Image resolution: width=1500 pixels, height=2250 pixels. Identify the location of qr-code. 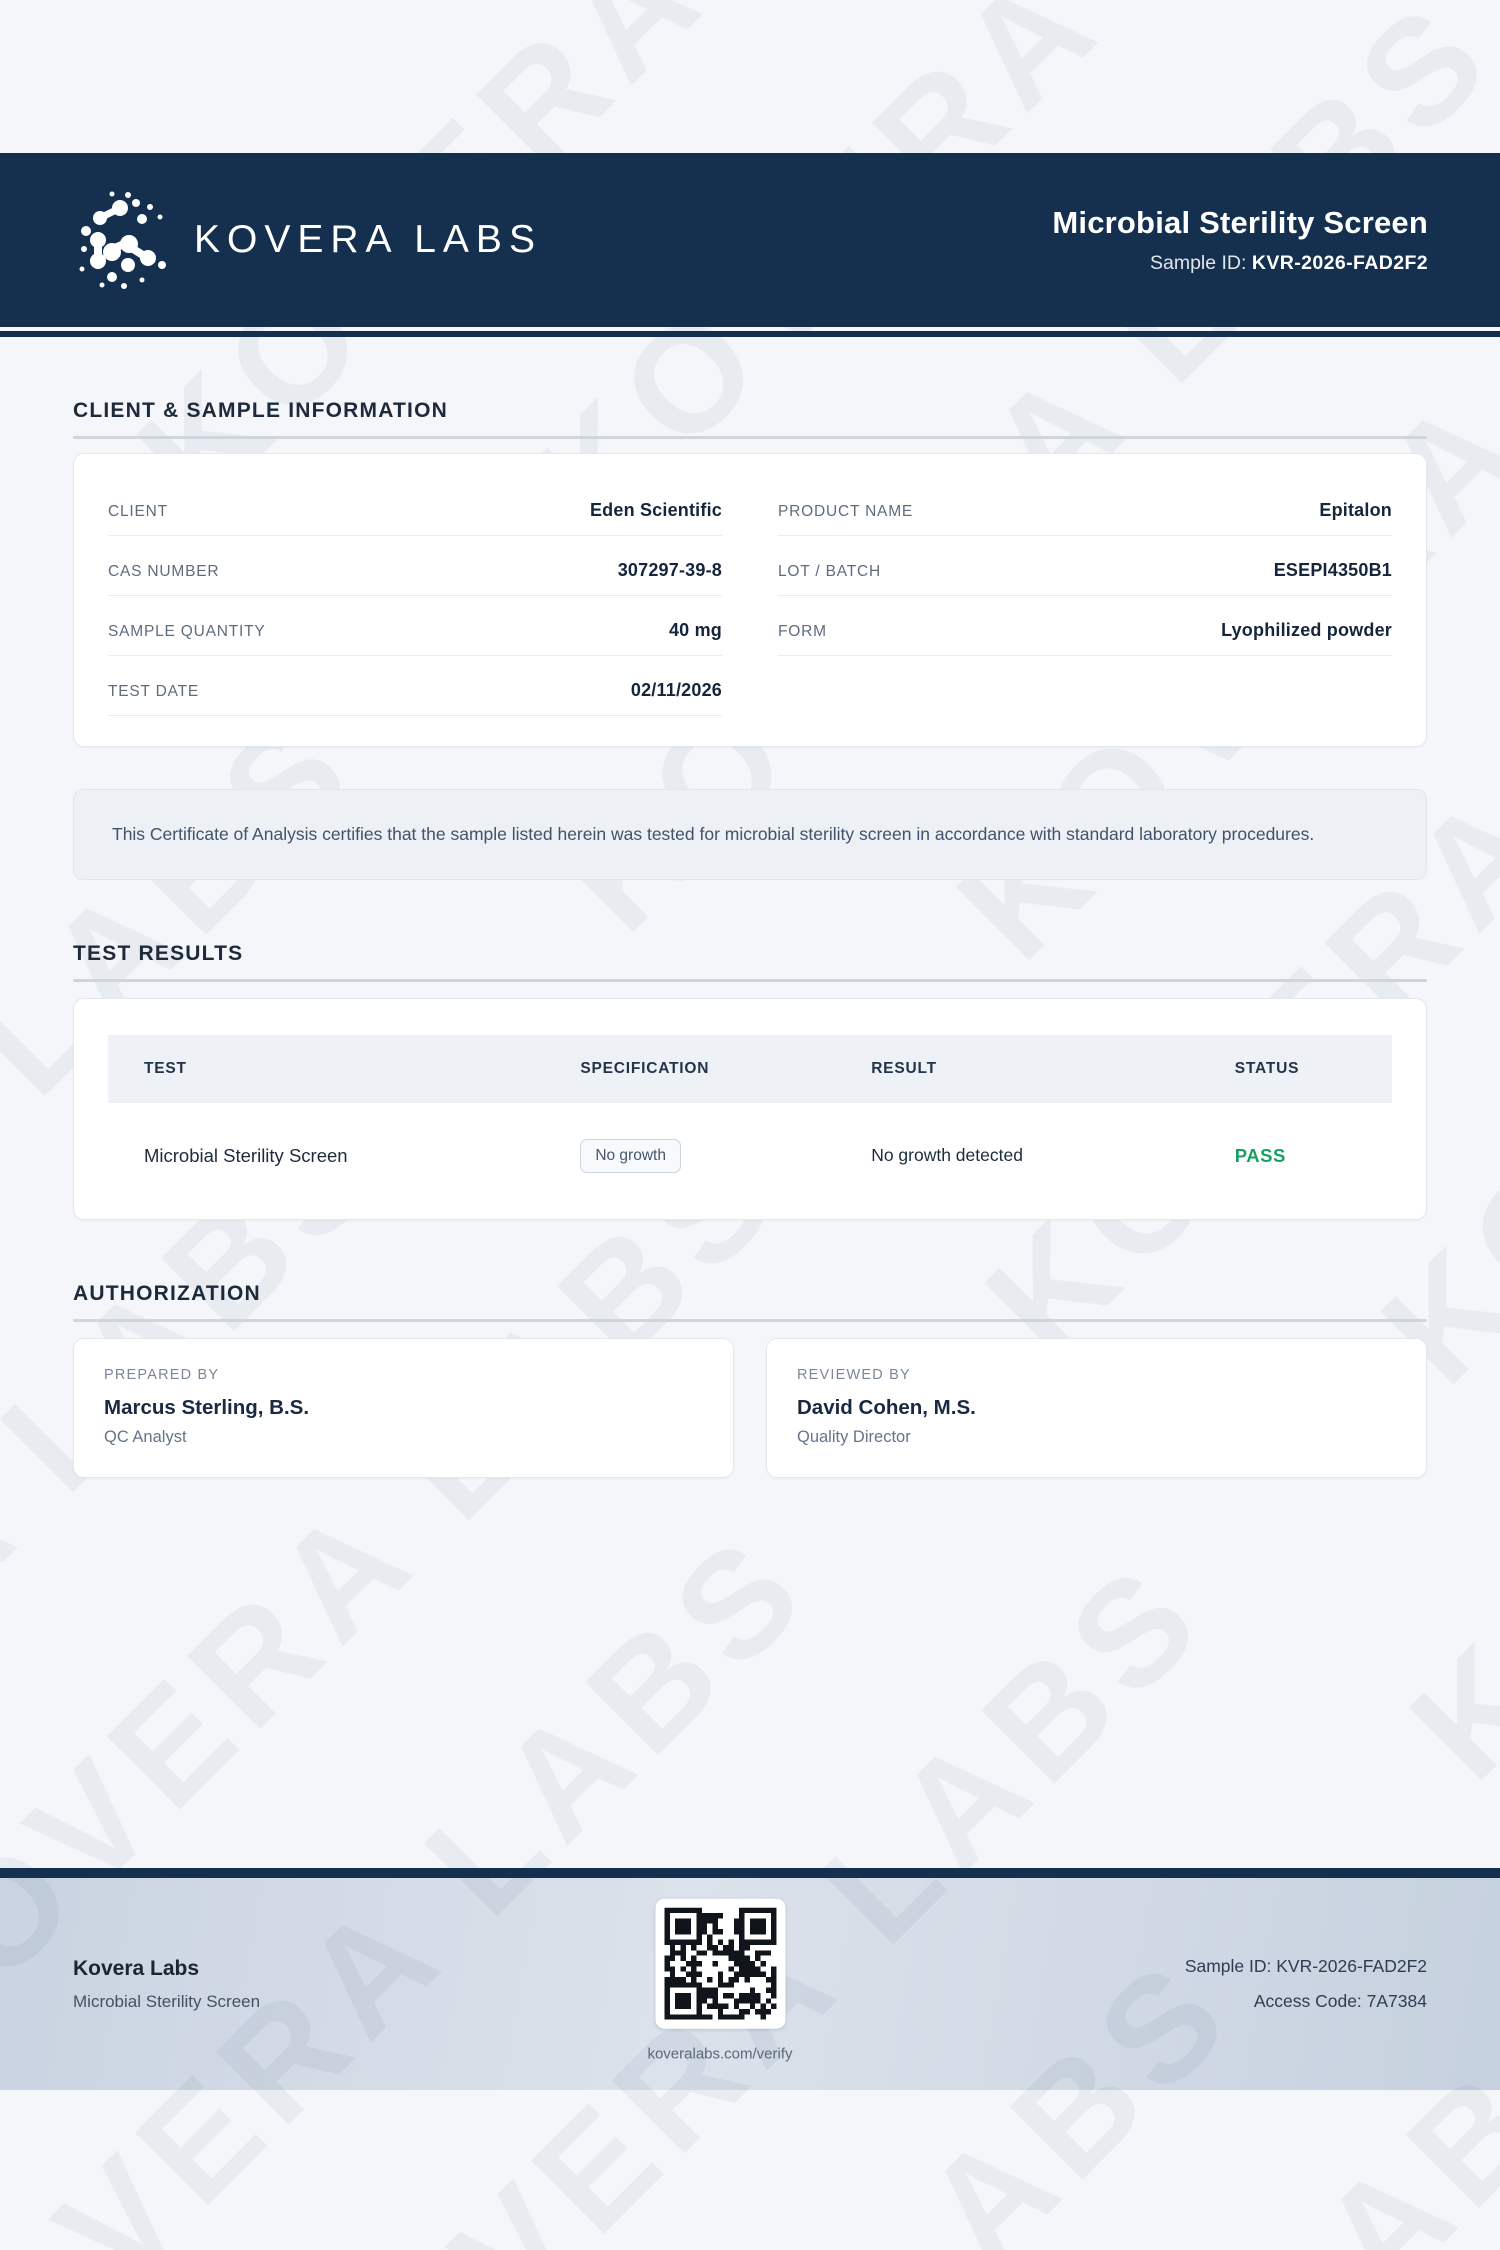
(720, 1963).